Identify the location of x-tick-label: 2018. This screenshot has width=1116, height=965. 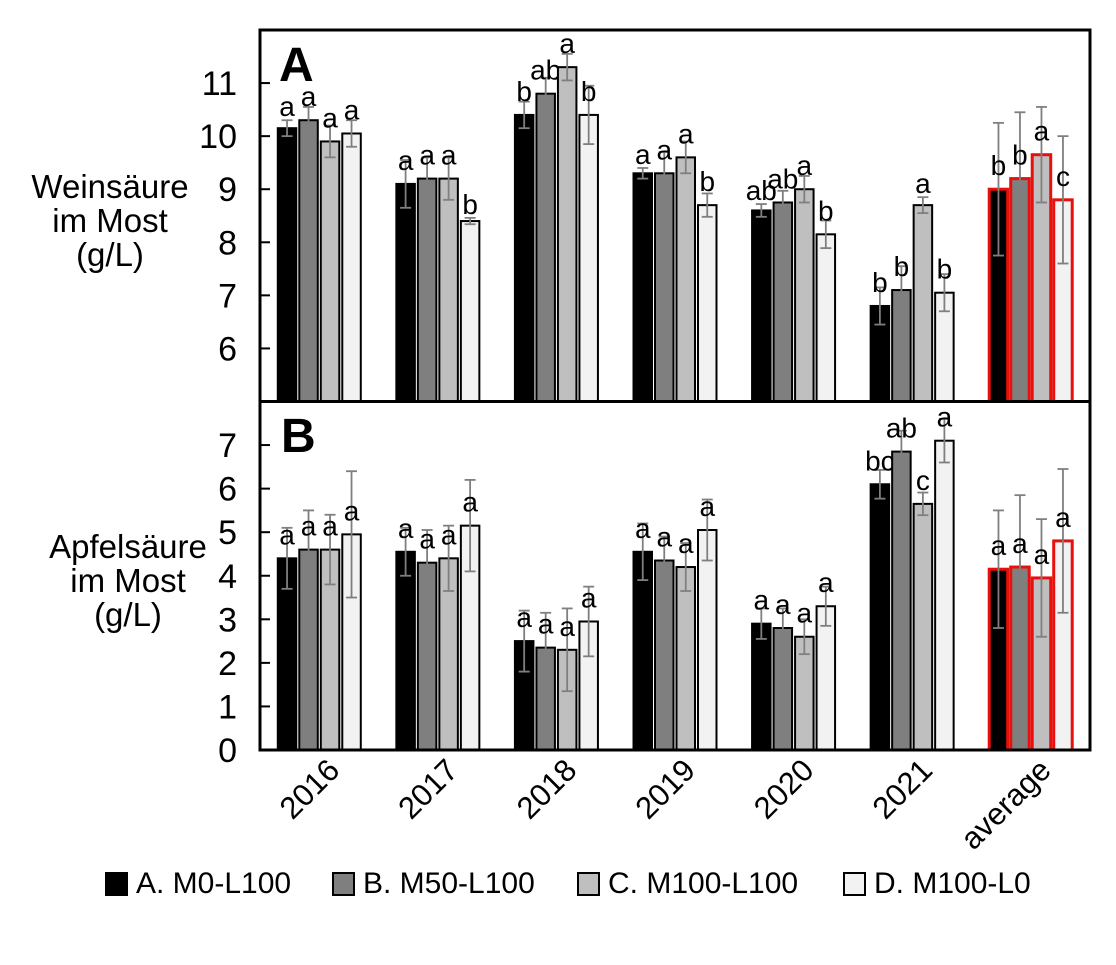
(547, 789).